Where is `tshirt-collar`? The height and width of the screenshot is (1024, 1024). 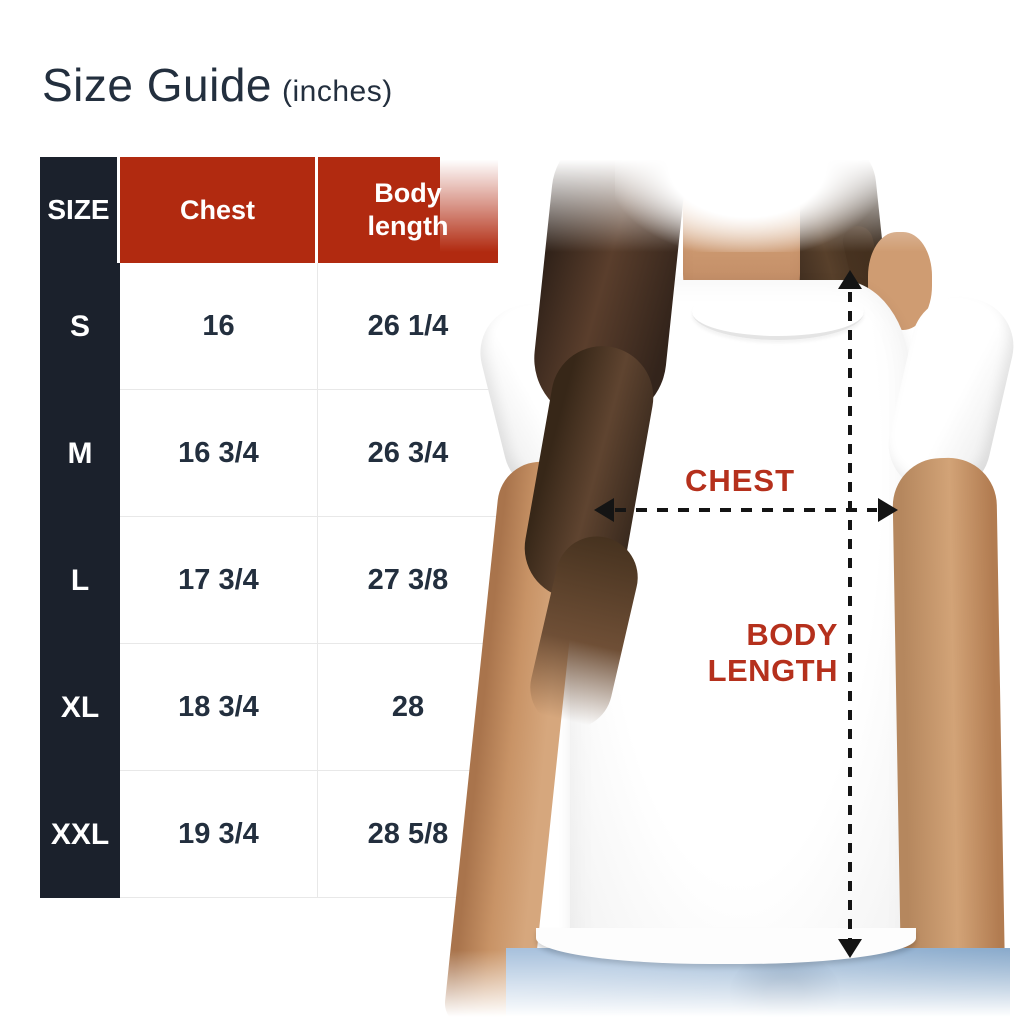 tshirt-collar is located at coordinates (778, 312).